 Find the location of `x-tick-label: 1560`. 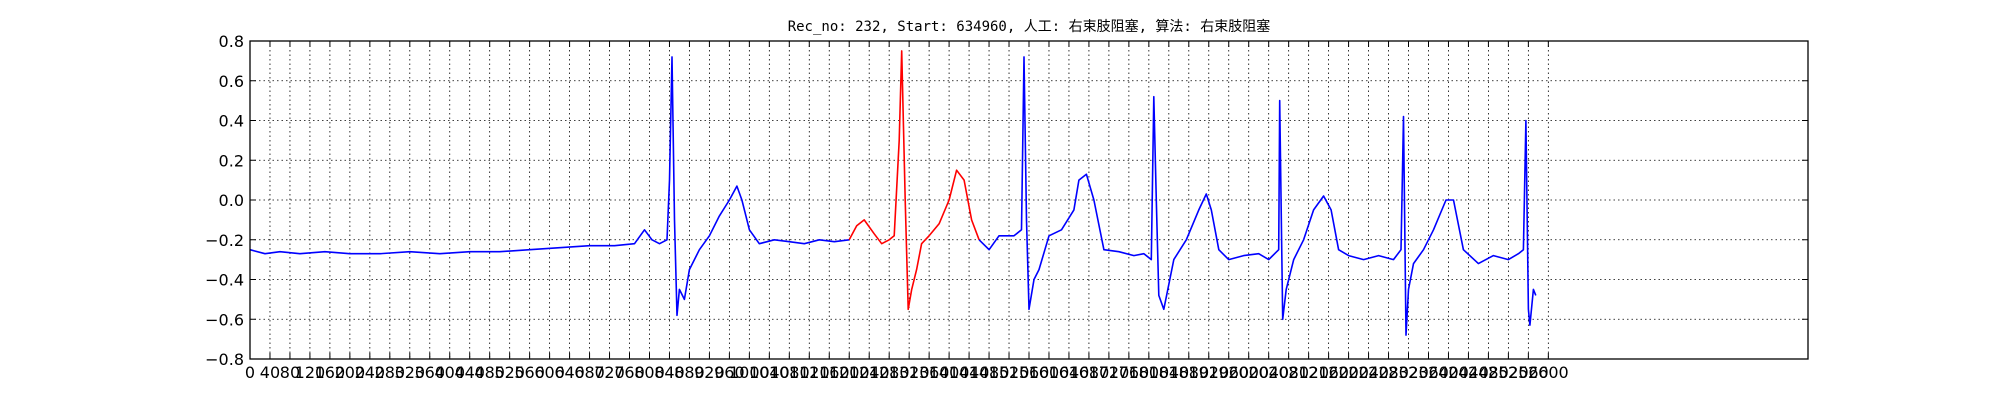

x-tick-label: 1560 is located at coordinates (1029, 372).